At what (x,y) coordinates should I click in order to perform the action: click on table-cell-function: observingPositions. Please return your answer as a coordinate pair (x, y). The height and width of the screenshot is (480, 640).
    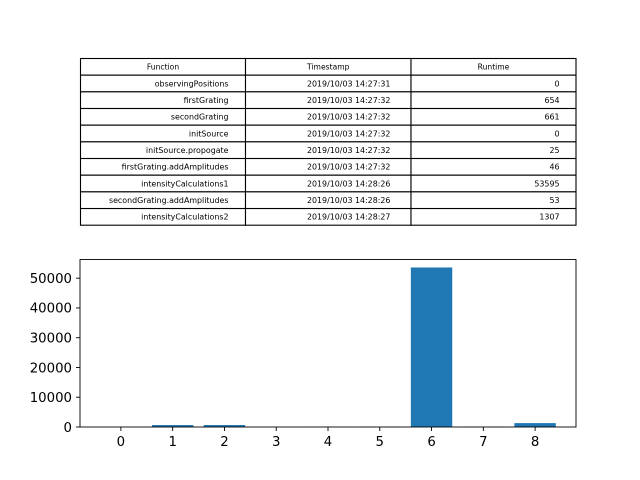
    Looking at the image, I should click on (192, 83).